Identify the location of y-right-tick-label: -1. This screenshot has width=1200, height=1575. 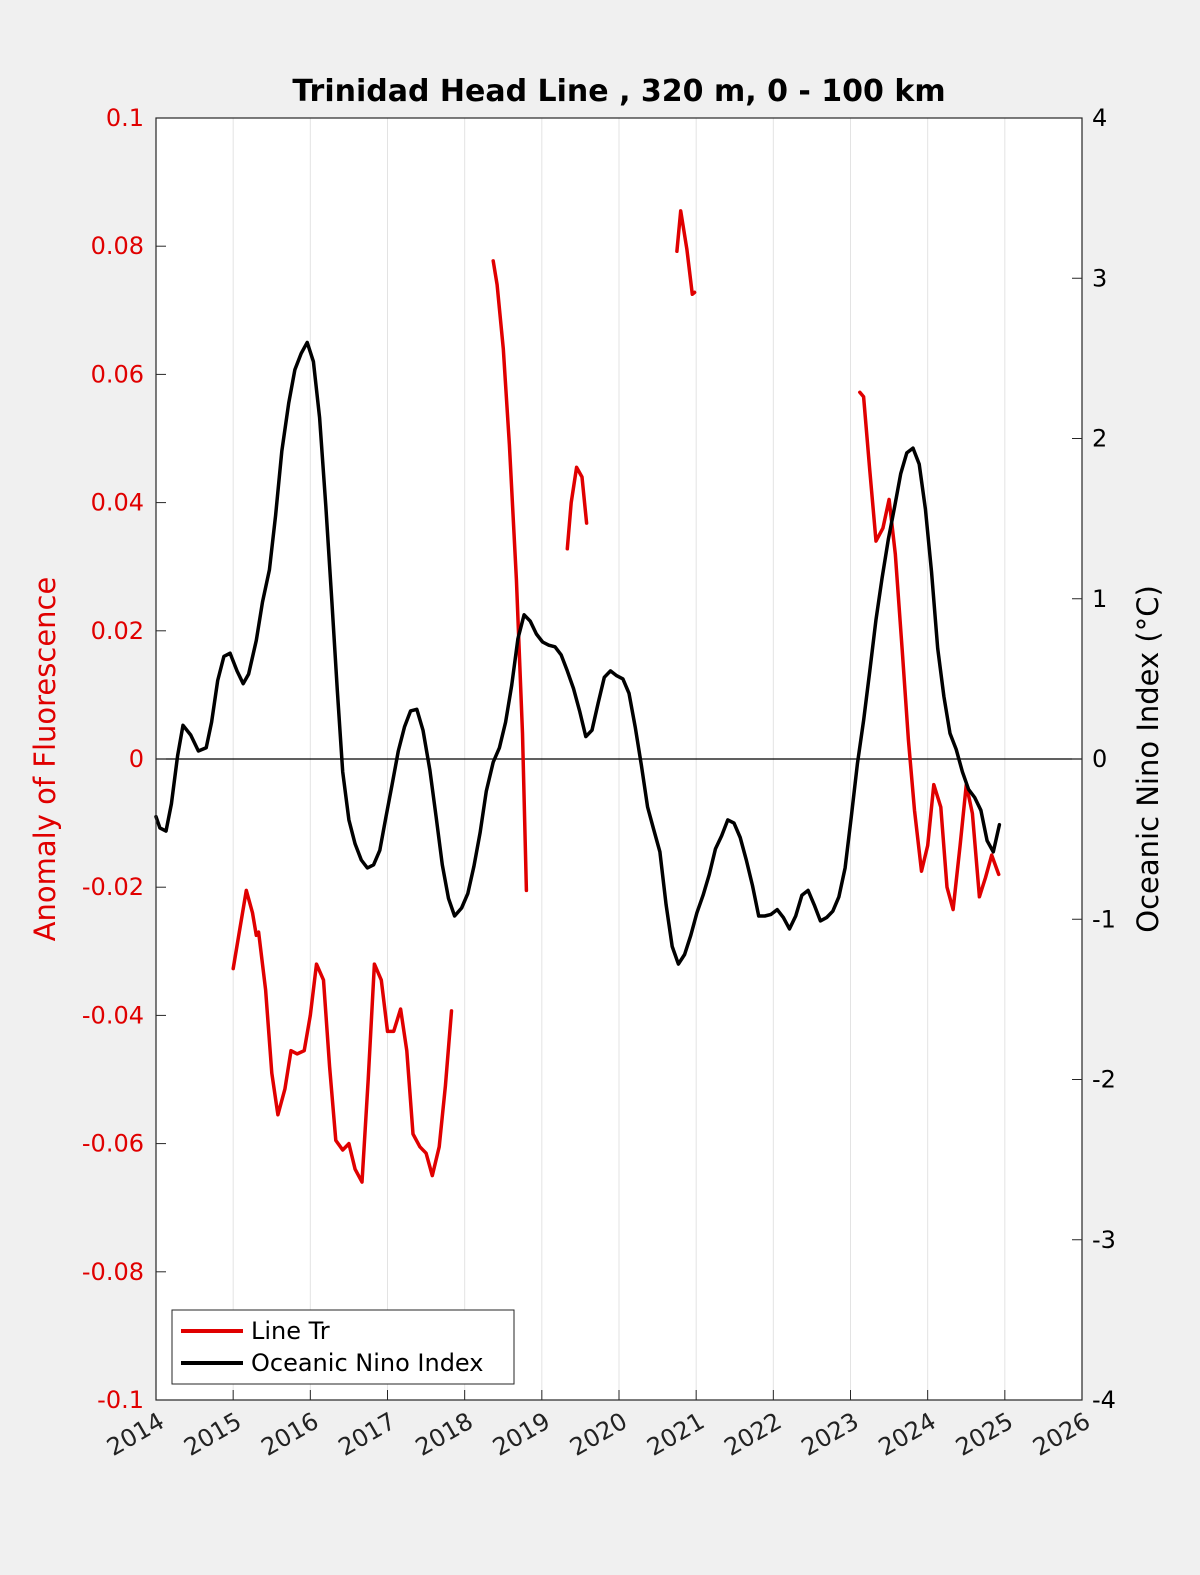
(1104, 919).